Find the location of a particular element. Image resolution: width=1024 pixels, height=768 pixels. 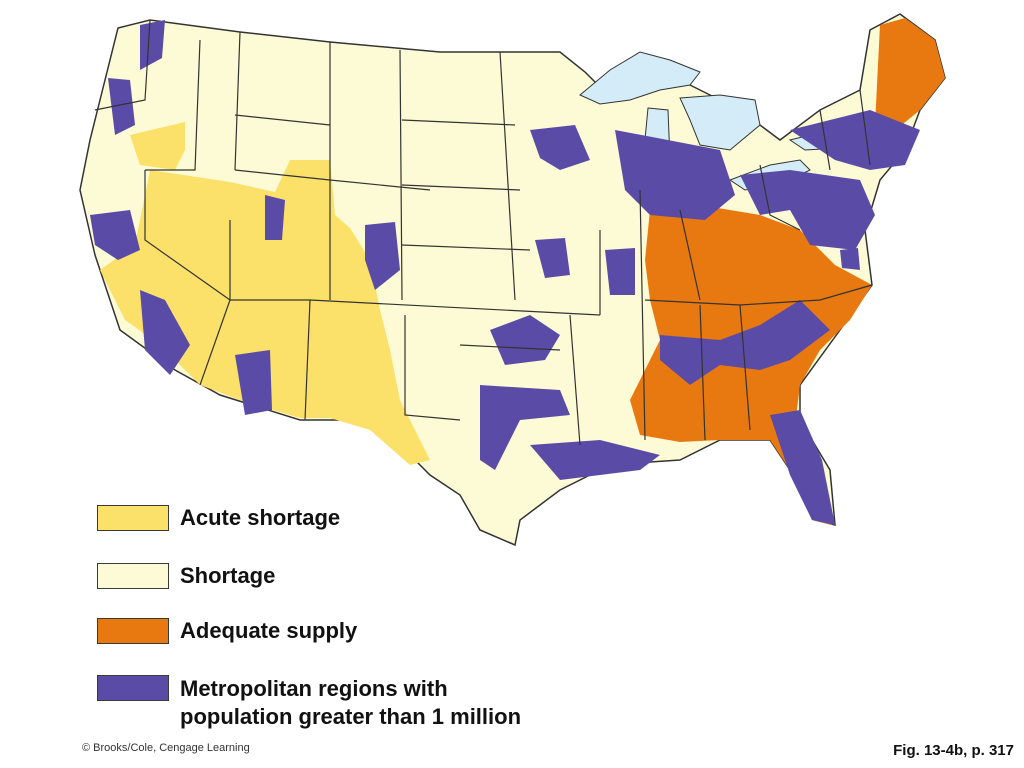

legend-label: Shortage is located at coordinates (228, 575).